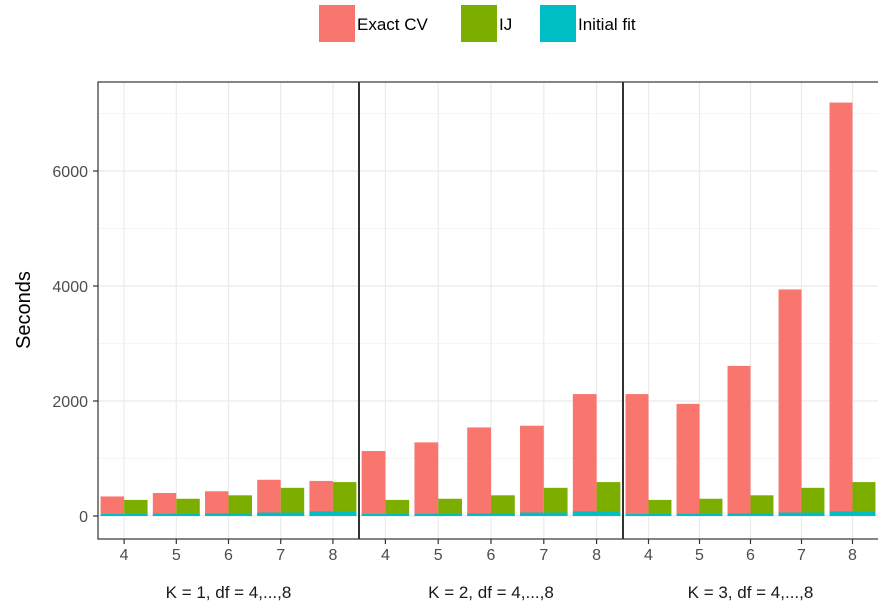  What do you see at coordinates (491, 592) in the screenshot?
I see `facet-label: K = 2, df = 4,...,8` at bounding box center [491, 592].